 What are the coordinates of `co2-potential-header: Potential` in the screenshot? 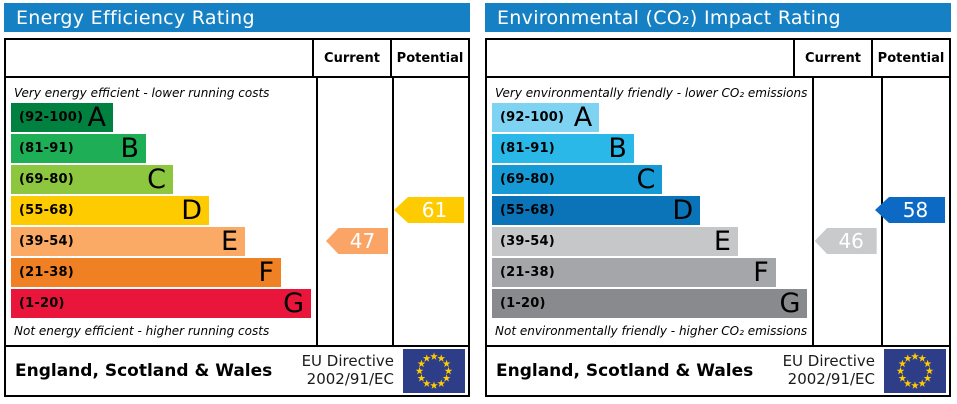 It's located at (910, 58).